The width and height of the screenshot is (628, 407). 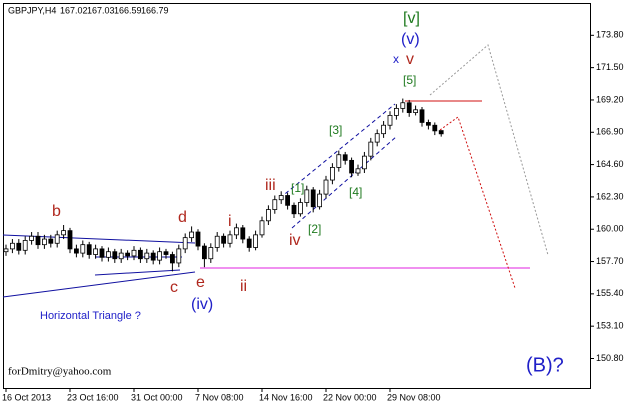 What do you see at coordinates (610, 196) in the screenshot?
I see `y-tick-label: 162.30` at bounding box center [610, 196].